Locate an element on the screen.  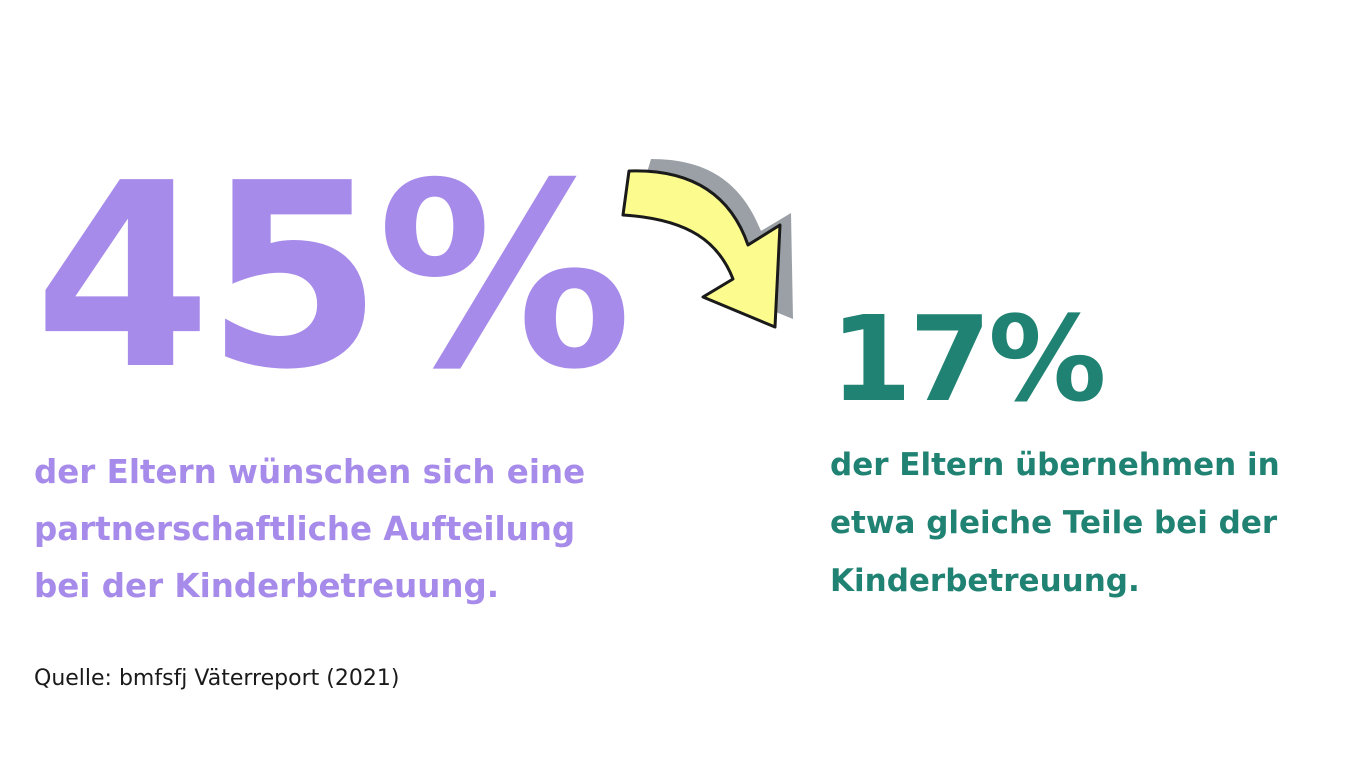
right-stat-value: 17% is located at coordinates (968, 359).